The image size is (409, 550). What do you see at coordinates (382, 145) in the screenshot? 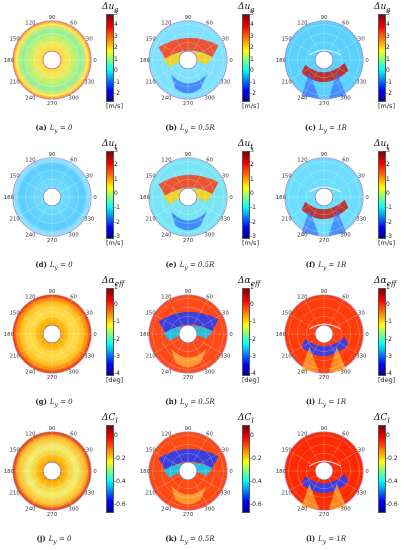
I see `quantity-label: Δut` at bounding box center [382, 145].